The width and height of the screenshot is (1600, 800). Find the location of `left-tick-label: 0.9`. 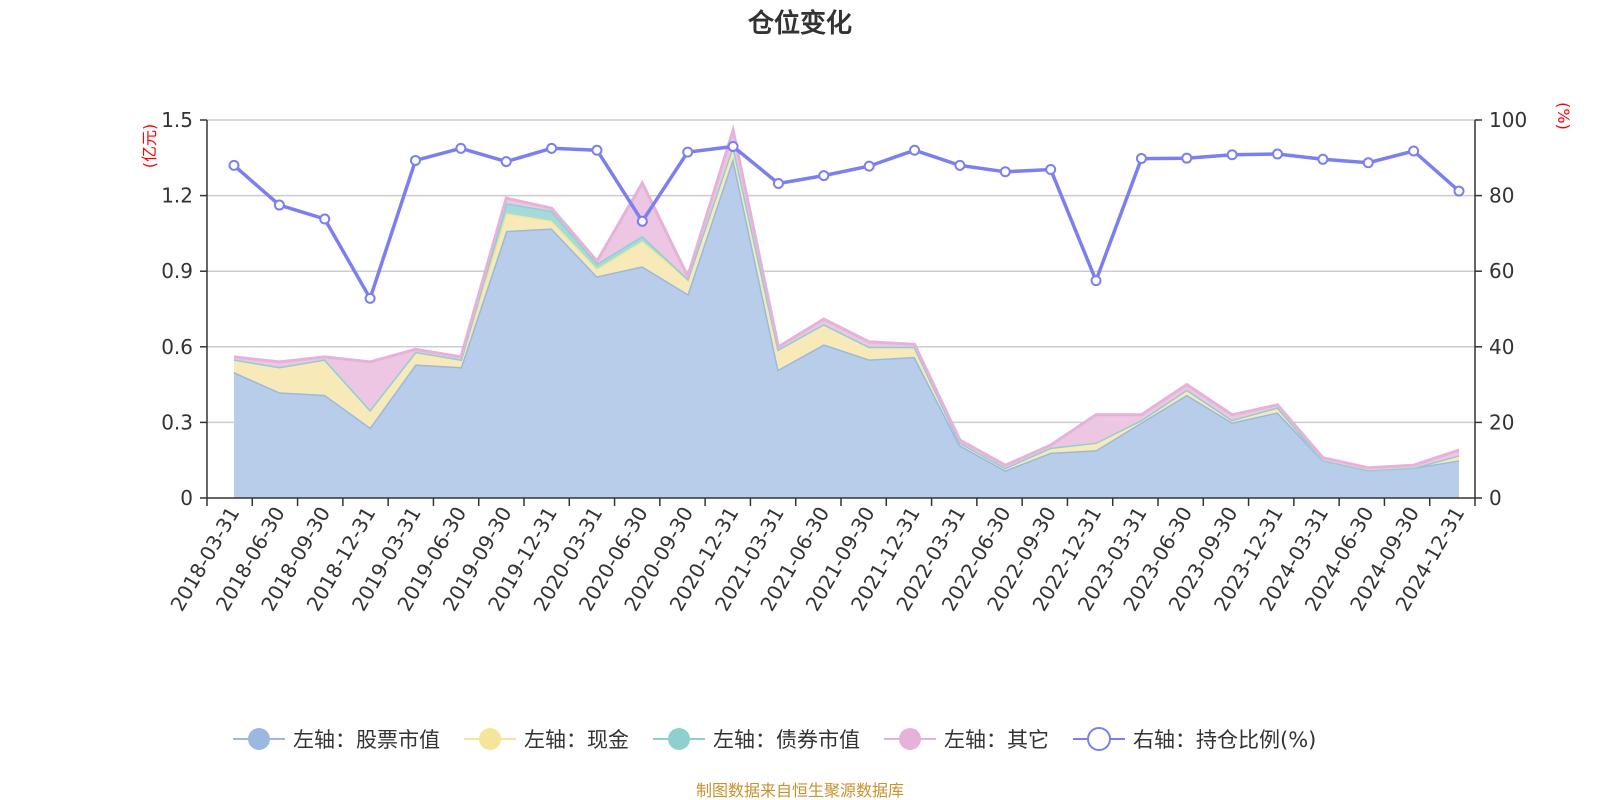

left-tick-label: 0.9 is located at coordinates (177, 271).